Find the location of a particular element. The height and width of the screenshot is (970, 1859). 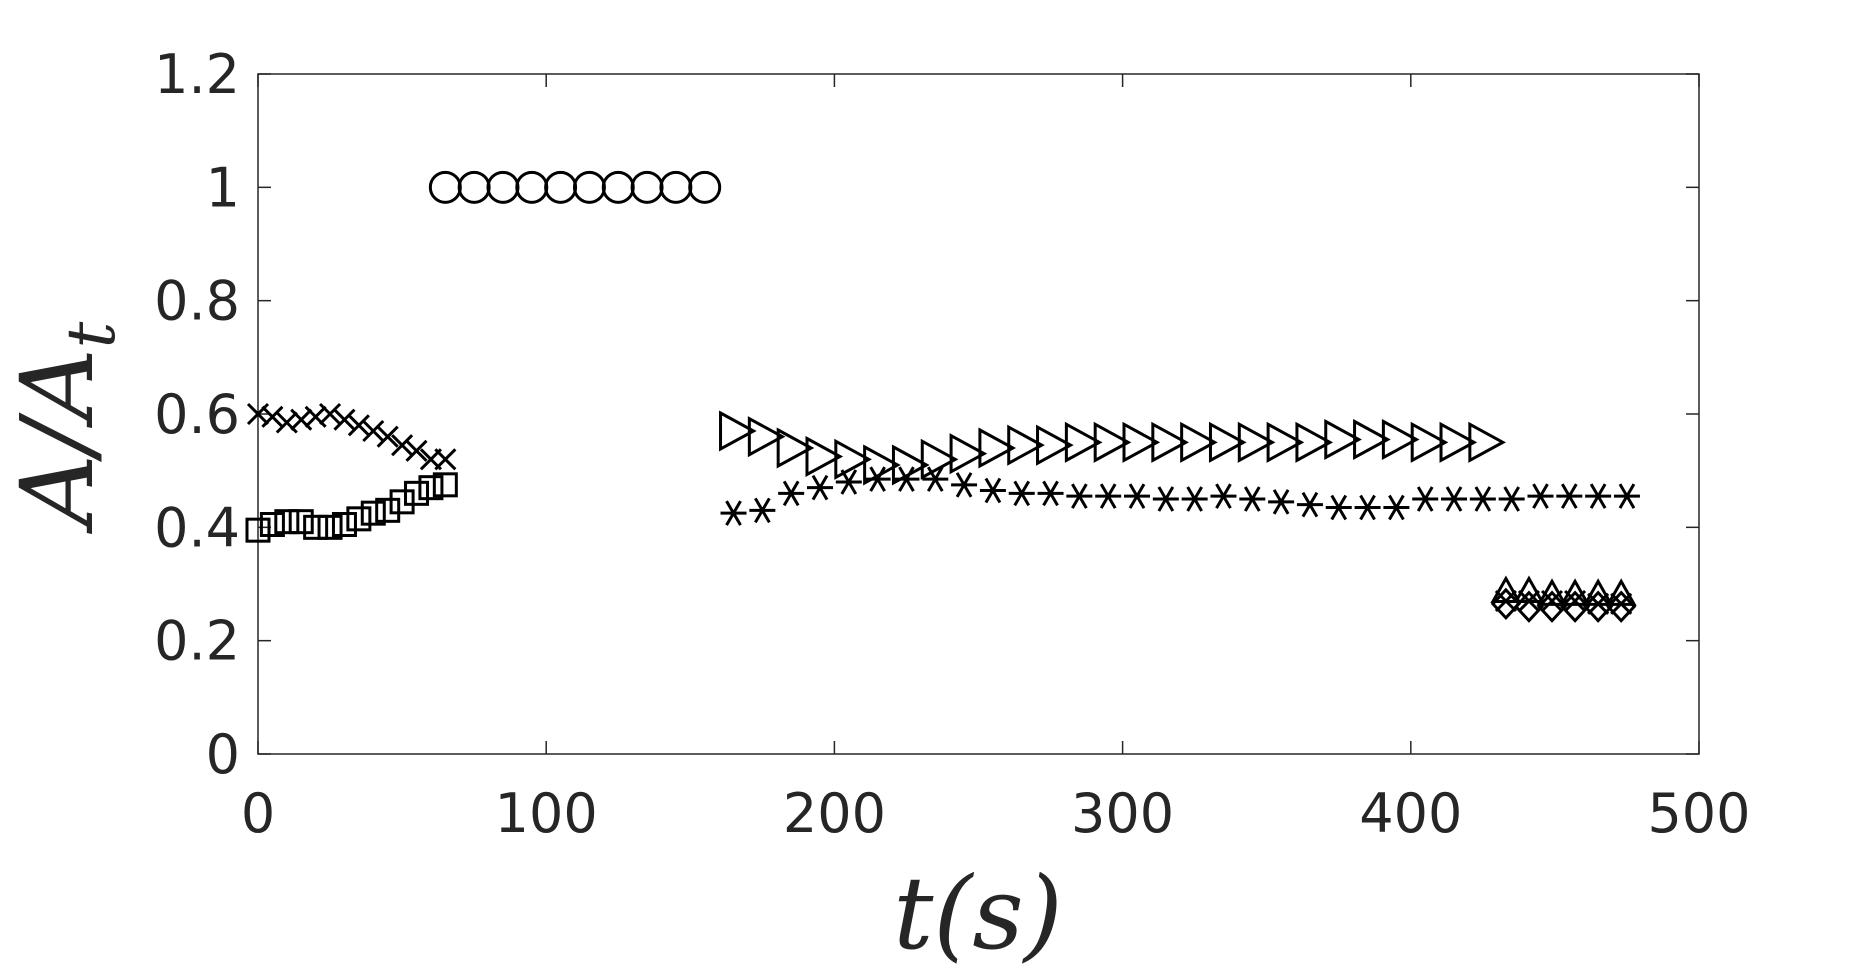

y-axis-title: A/At is located at coordinates (65, 427).